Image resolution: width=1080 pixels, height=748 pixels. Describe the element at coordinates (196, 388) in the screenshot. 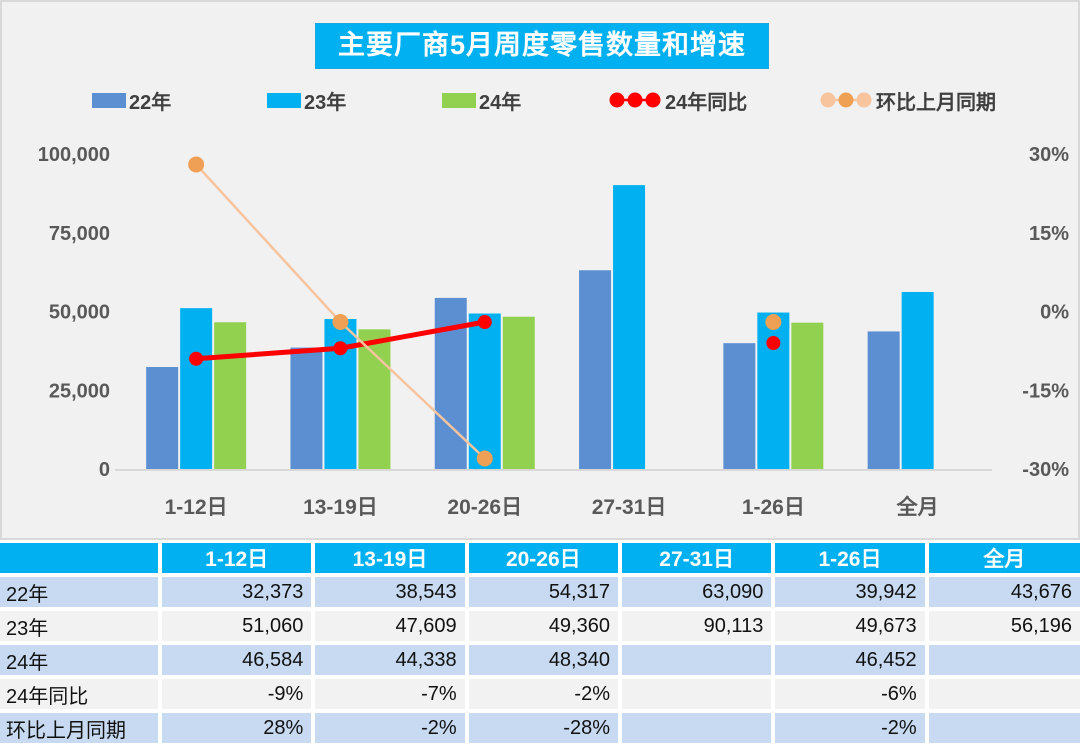

I see `bar-23年-1-12日` at that location.